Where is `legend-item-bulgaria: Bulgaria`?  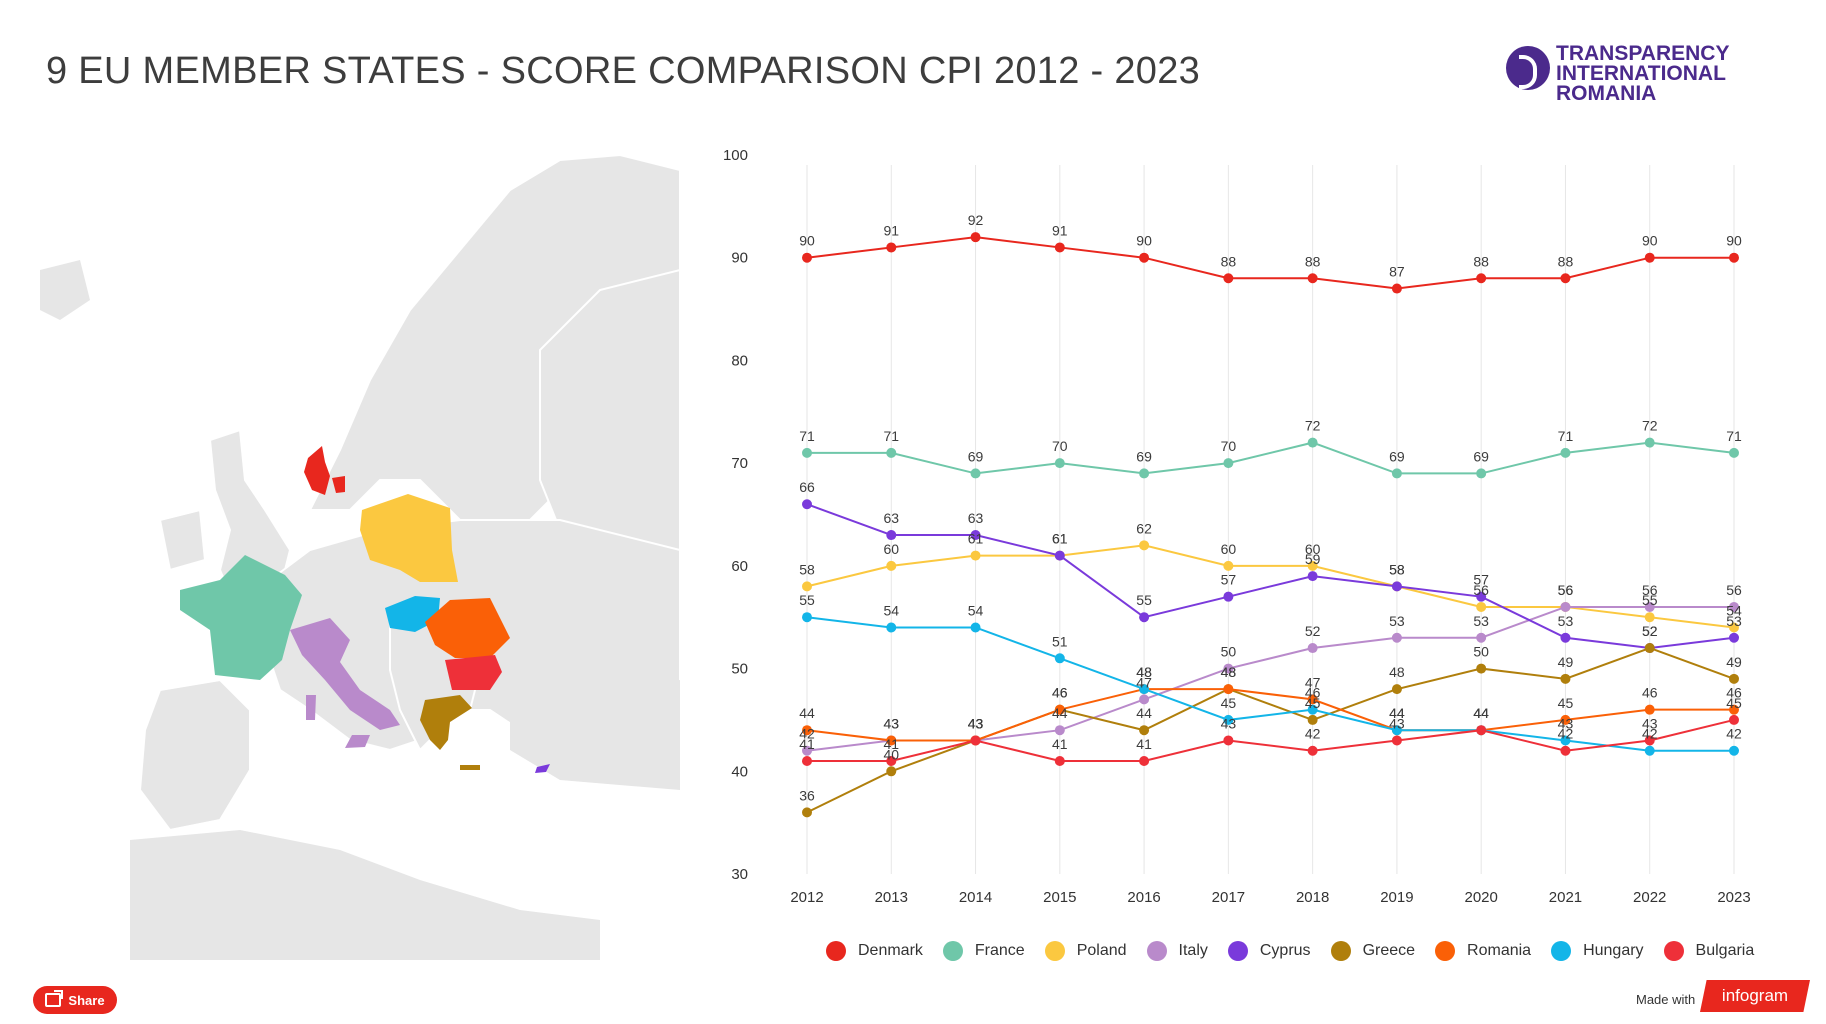
legend-item-bulgaria: Bulgaria is located at coordinates (1708, 951).